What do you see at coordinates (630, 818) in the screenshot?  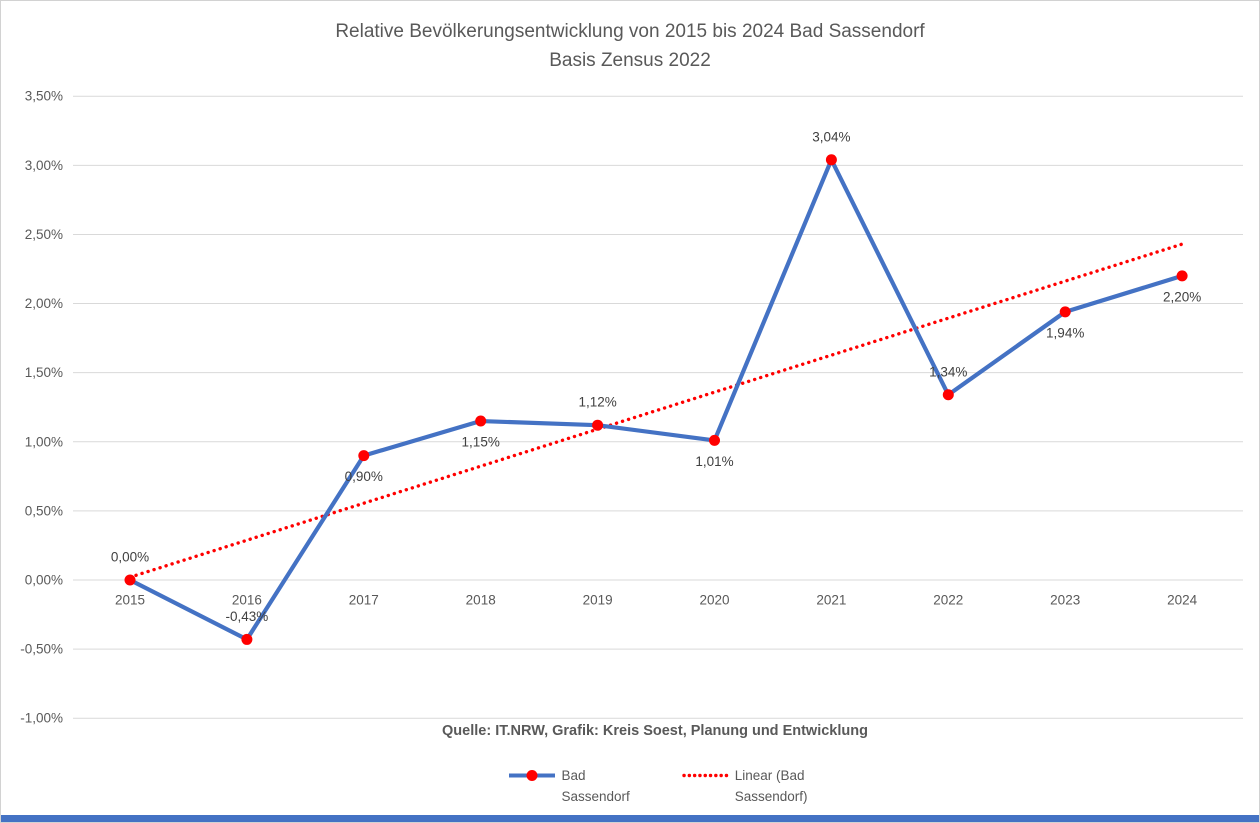 I see `footer-accent-bar` at bounding box center [630, 818].